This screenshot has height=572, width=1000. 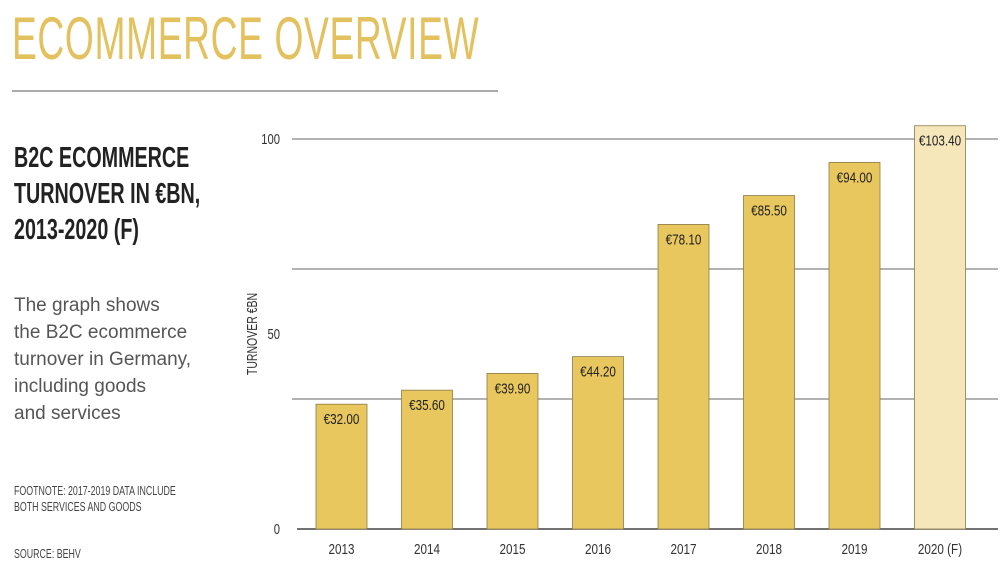 I want to click on data-label: €32.00, so click(x=342, y=419).